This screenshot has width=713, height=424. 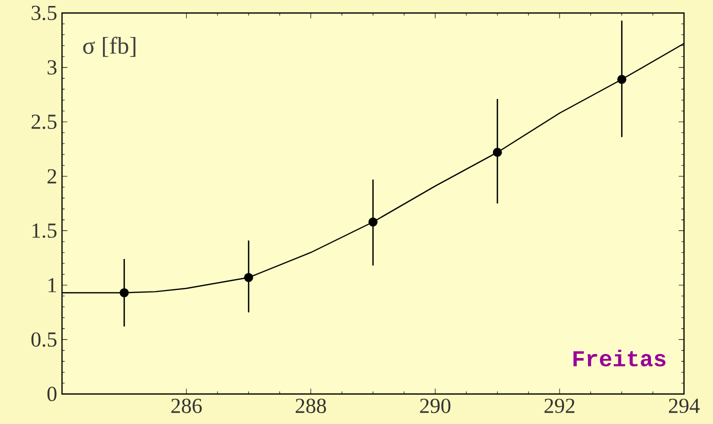 I want to click on y-tick-label: 1.5, so click(x=44, y=231).